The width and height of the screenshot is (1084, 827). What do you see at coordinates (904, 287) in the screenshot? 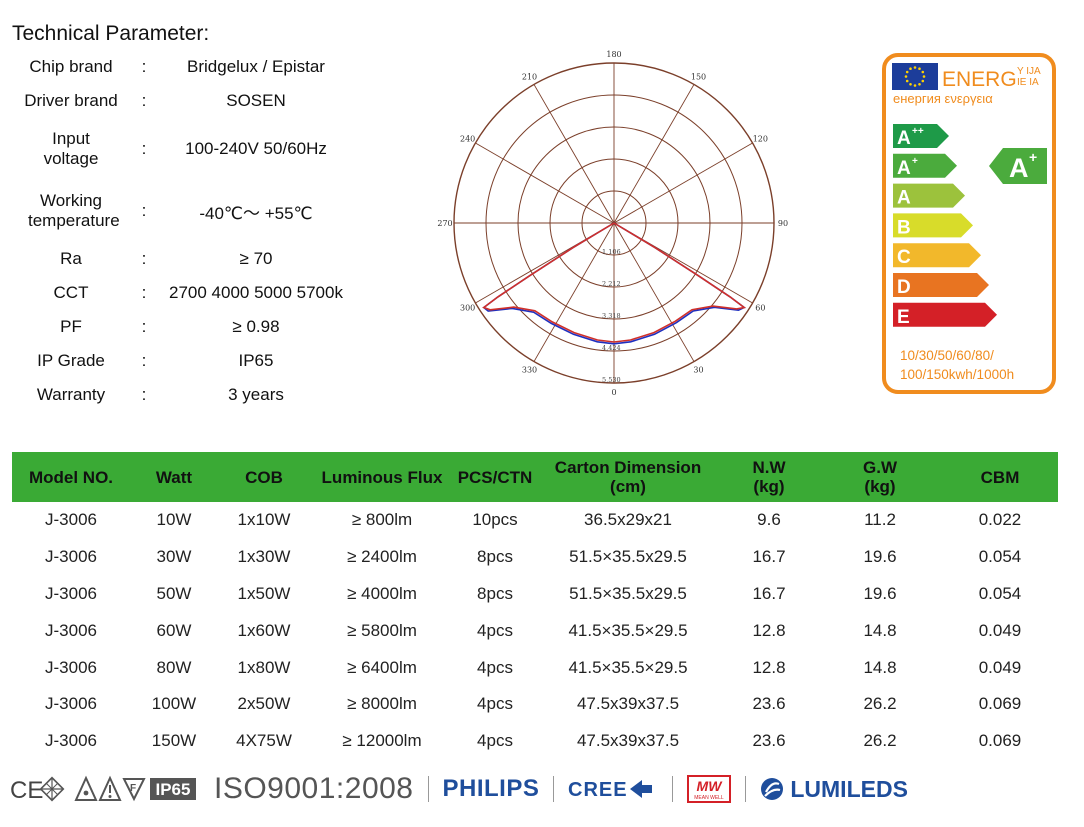
I see `energy-class-label: D` at bounding box center [904, 287].